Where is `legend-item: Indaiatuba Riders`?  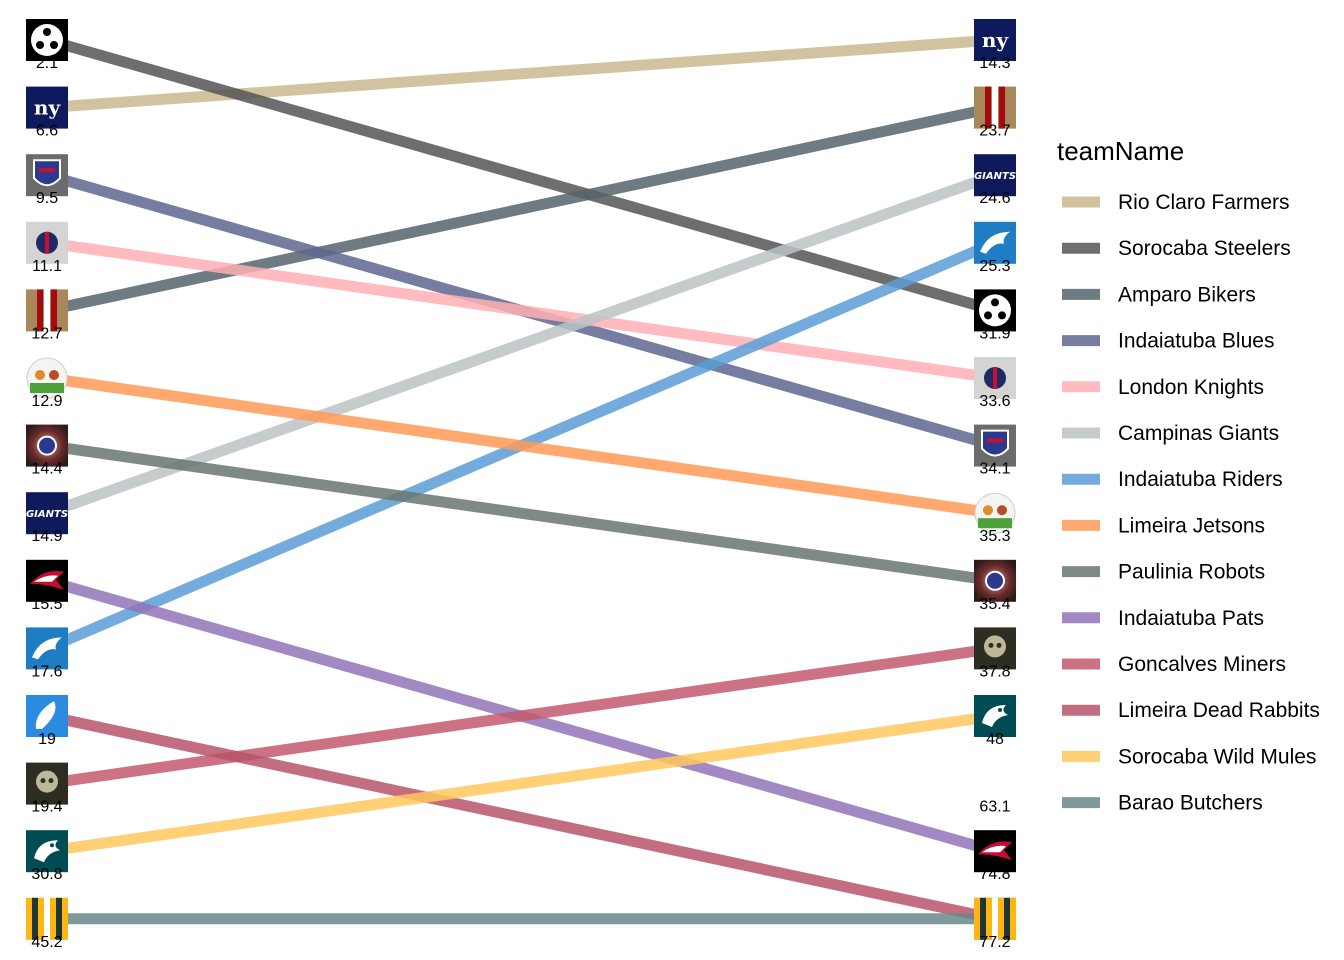 legend-item: Indaiatuba Riders is located at coordinates (1172, 479).